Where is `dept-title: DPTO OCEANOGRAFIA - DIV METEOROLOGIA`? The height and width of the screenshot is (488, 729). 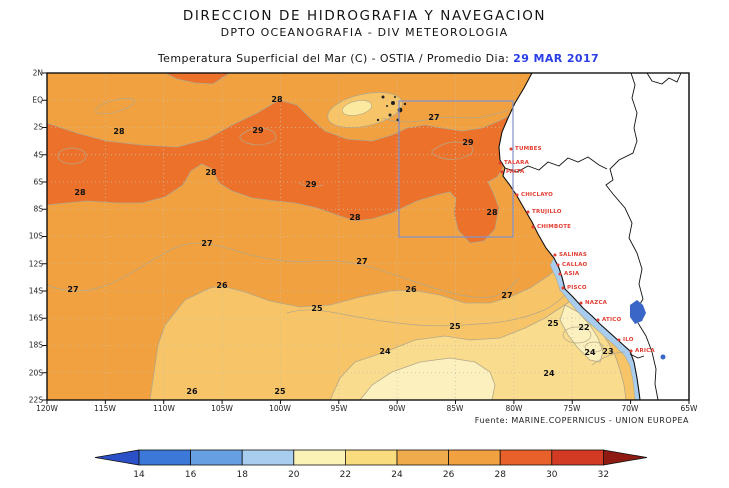
dept-title: DPTO OCEANOGRAFIA - DIV METEOROLOGIA is located at coordinates (364, 32).